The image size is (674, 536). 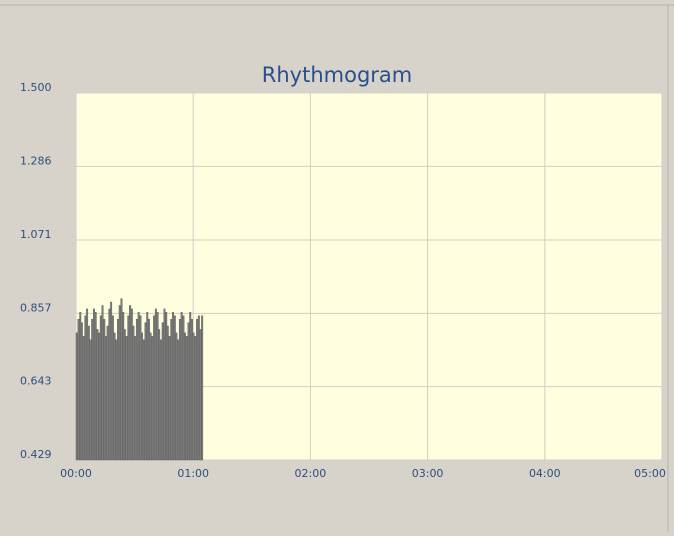 What do you see at coordinates (36, 454) in the screenshot?
I see `y-tick-label: 0.429` at bounding box center [36, 454].